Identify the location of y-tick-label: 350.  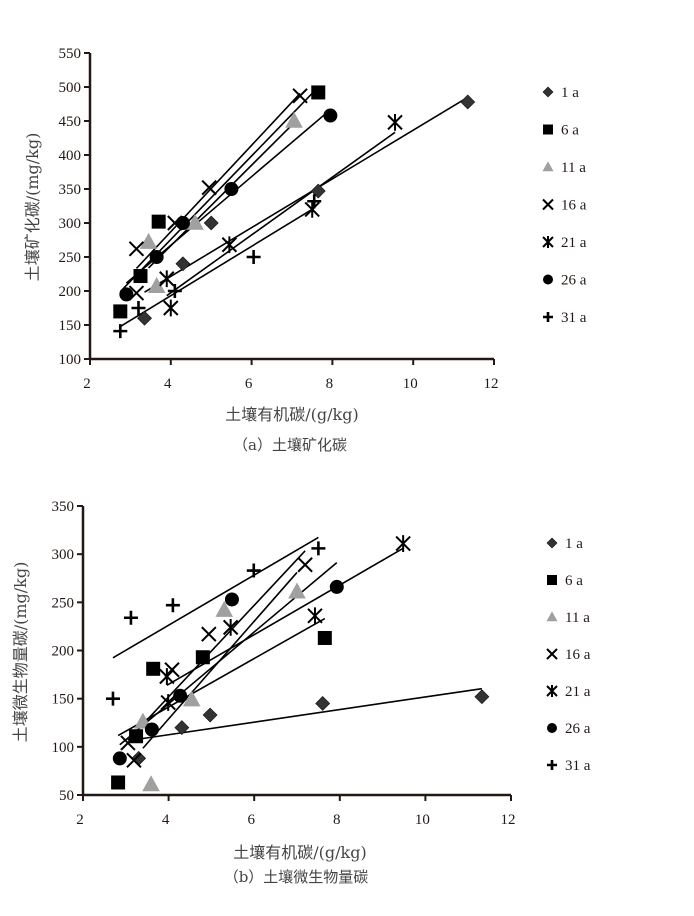
(70, 190).